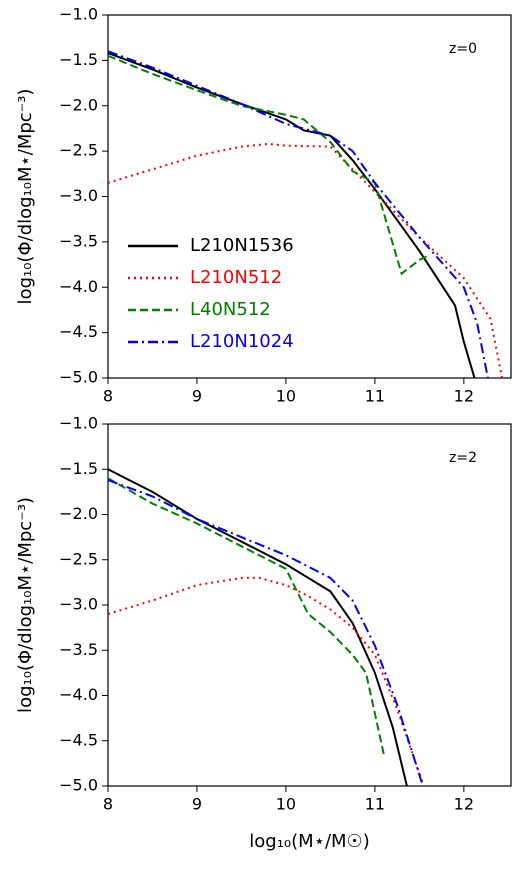  What do you see at coordinates (463, 49) in the screenshot?
I see `annotation: z=0` at bounding box center [463, 49].